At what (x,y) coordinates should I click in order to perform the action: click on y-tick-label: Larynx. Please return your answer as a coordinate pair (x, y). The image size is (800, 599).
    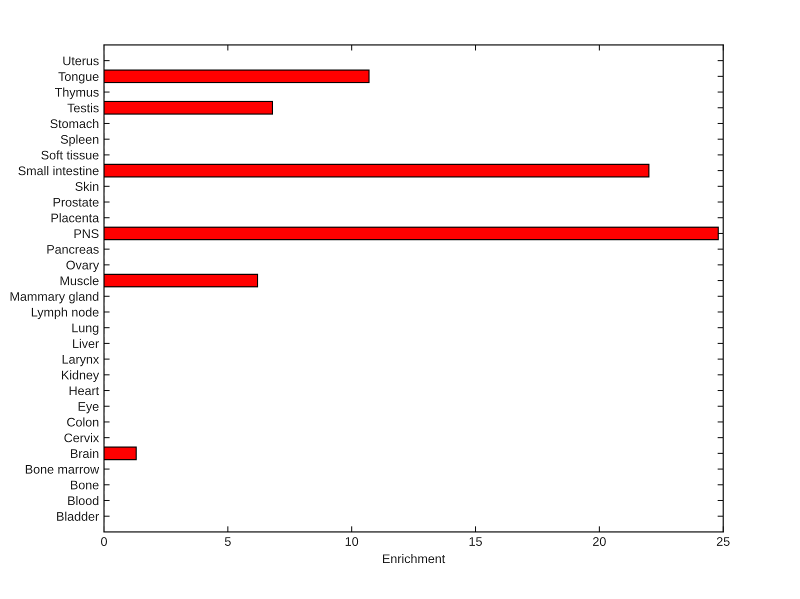
    Looking at the image, I should click on (81, 360).